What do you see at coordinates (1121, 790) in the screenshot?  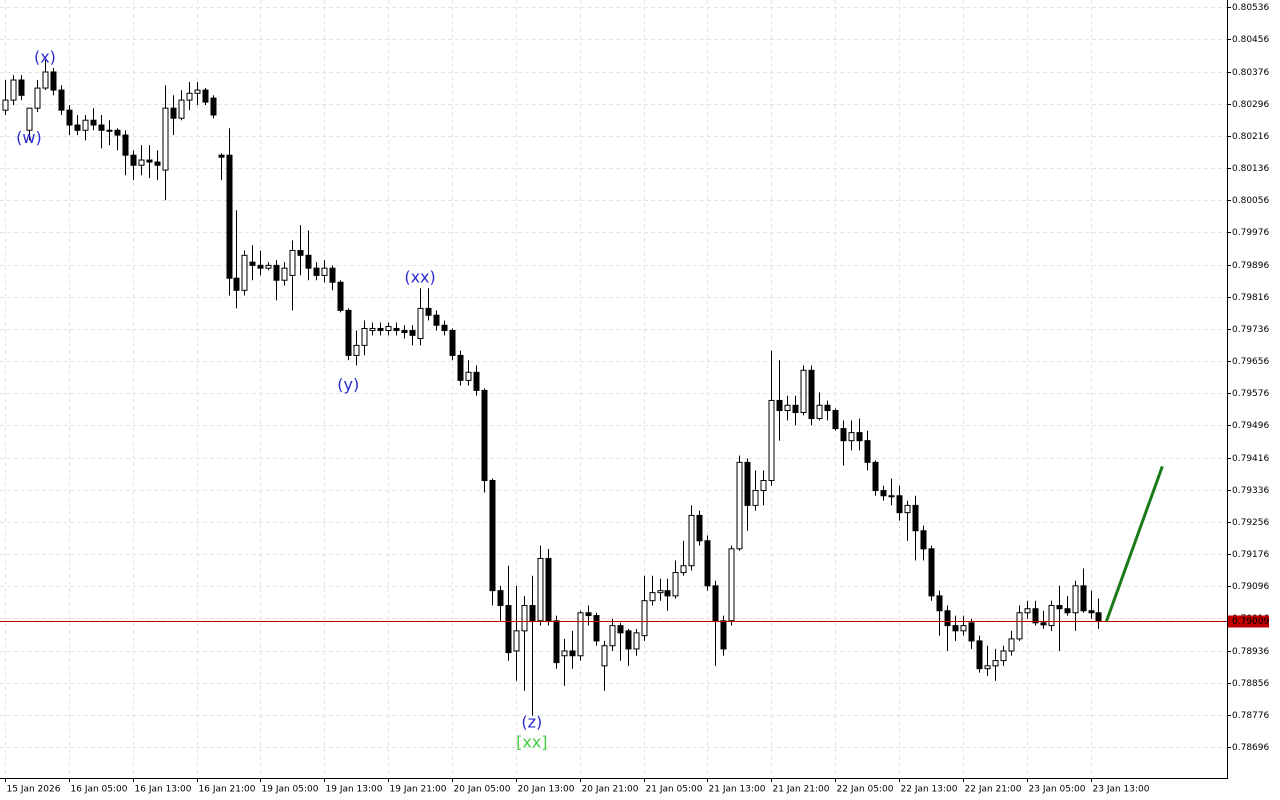 I see `x-tick-label: 23 Jan 13:00` at bounding box center [1121, 790].